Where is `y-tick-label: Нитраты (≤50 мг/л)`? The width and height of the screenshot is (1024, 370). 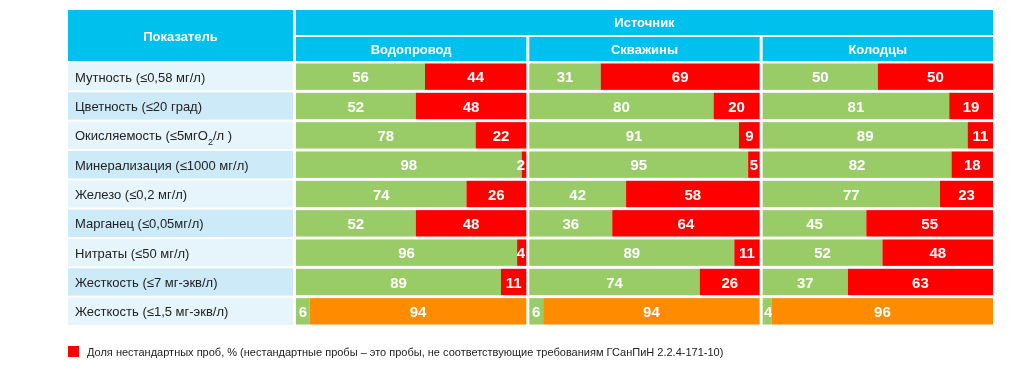 y-tick-label: Нитраты (≤50 мг/л) is located at coordinates (132, 253).